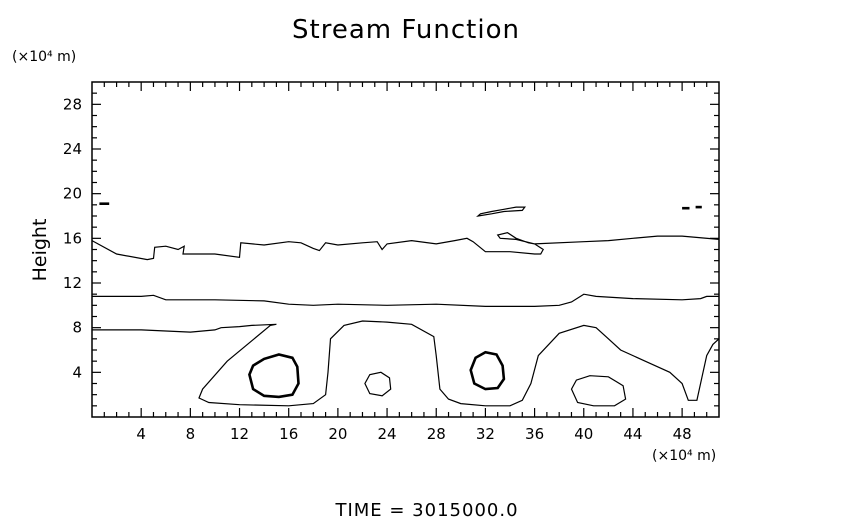 This screenshot has height=519, width=854. Describe the element at coordinates (337, 434) in the screenshot. I see `x-tick-label: 20` at that location.